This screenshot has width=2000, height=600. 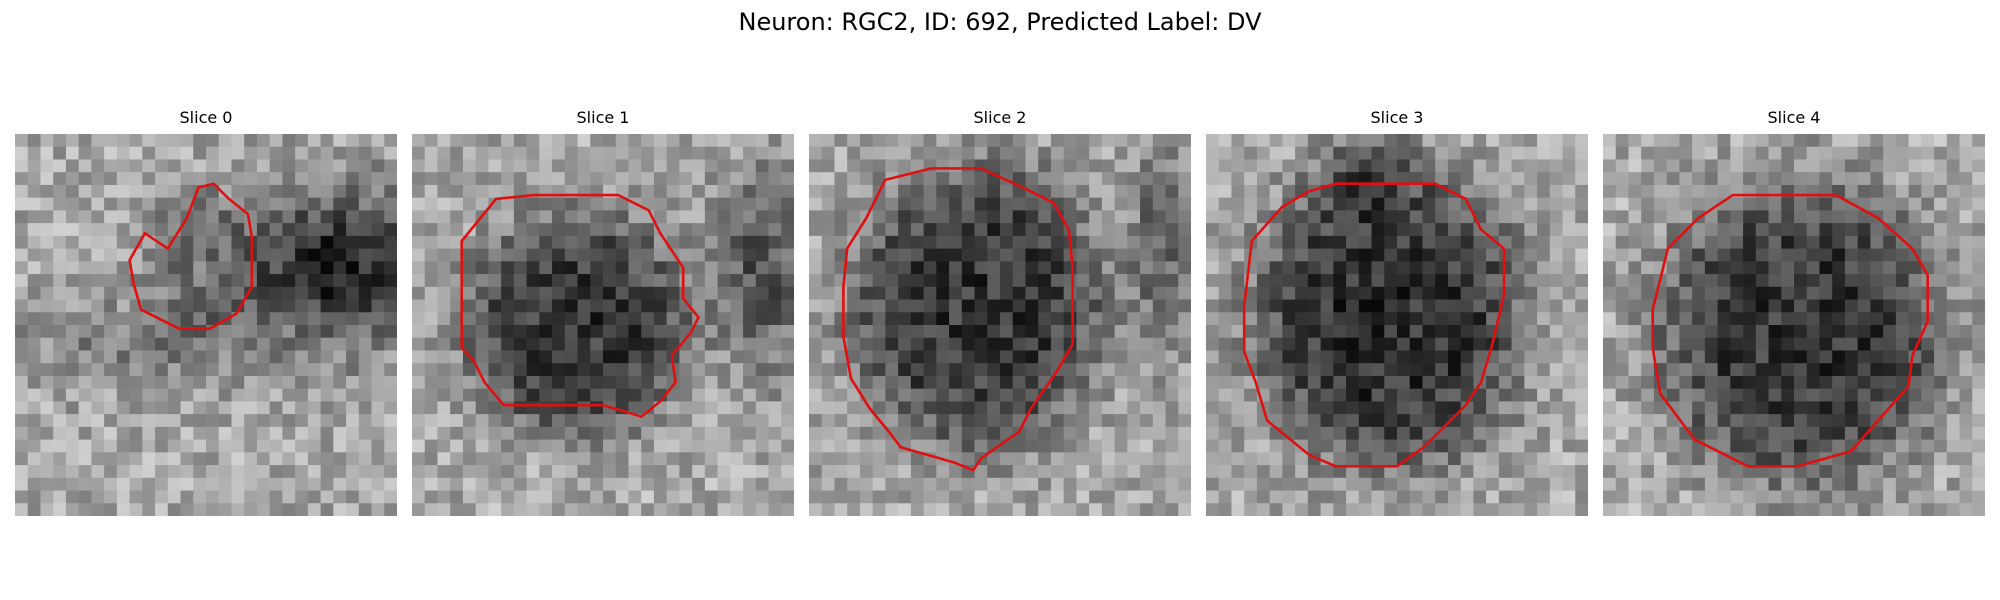 I want to click on slice-title: Slice 2, so click(x=1000, y=117).